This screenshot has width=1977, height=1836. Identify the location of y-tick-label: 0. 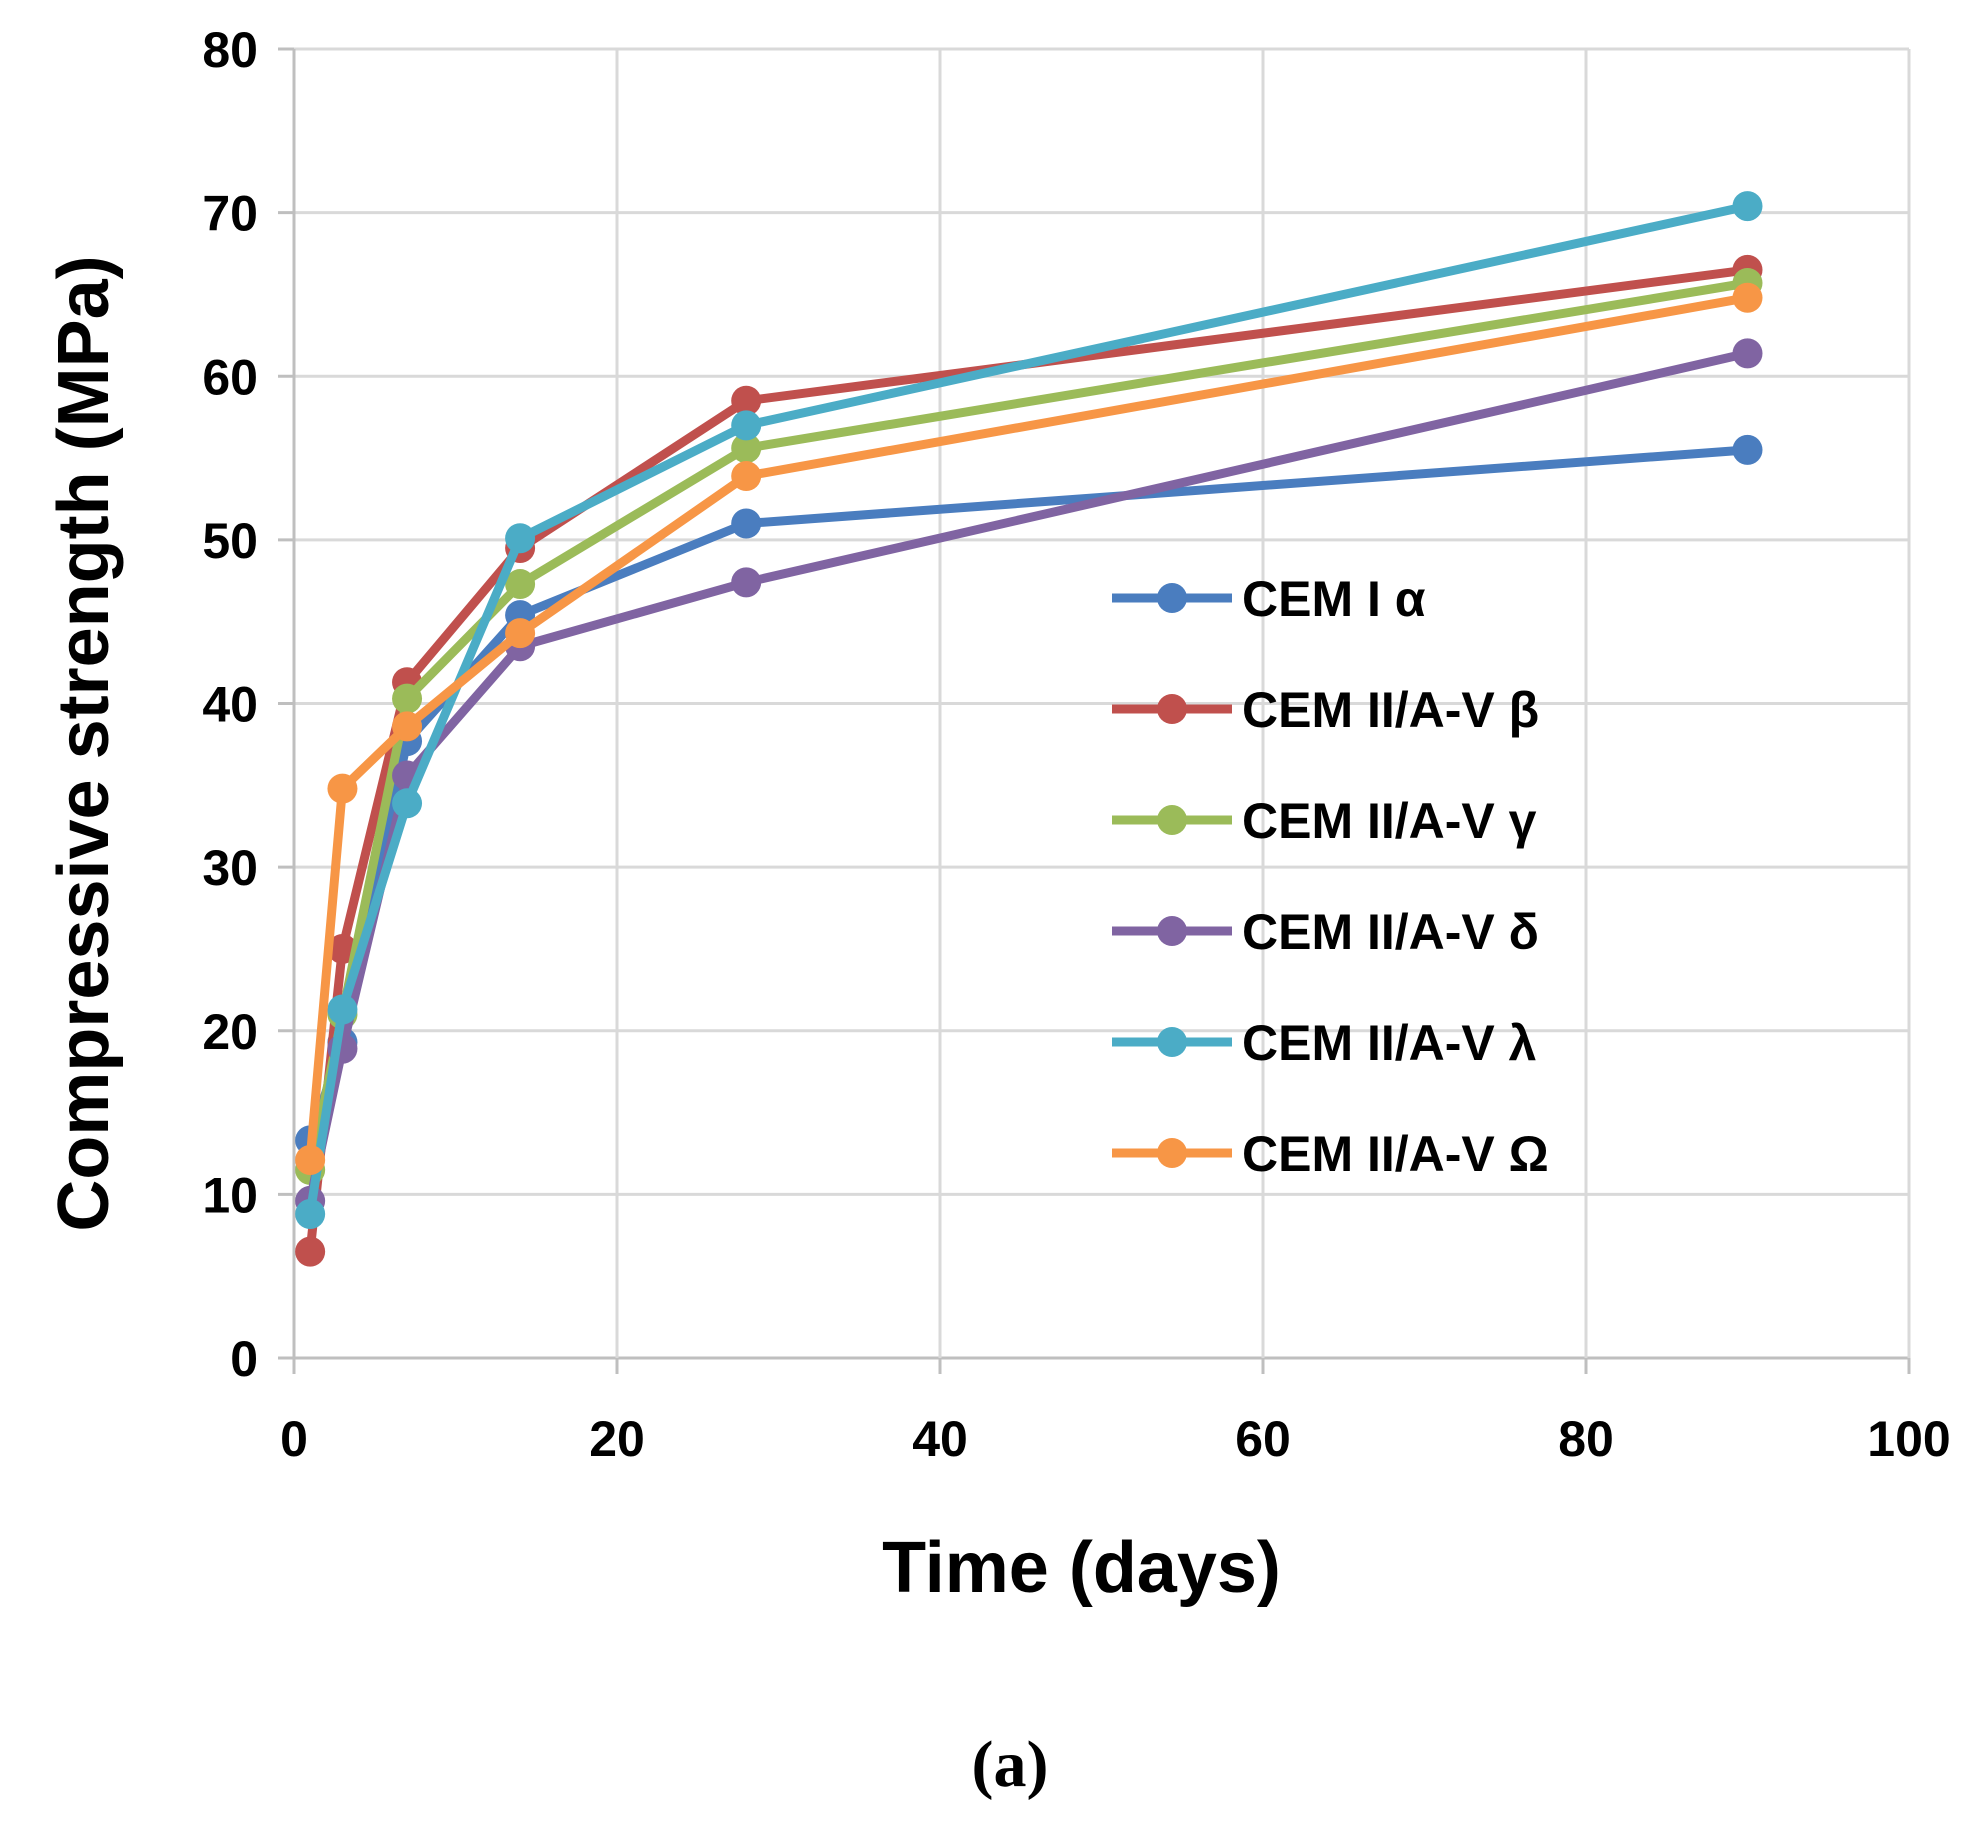
(244, 1359).